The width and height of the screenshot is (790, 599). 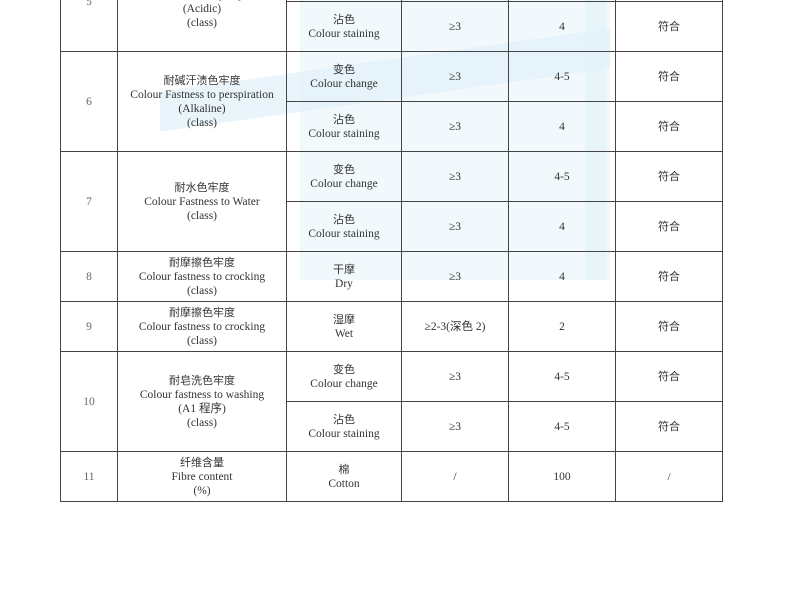 What do you see at coordinates (455, 476) in the screenshot?
I see `standard-value: /` at bounding box center [455, 476].